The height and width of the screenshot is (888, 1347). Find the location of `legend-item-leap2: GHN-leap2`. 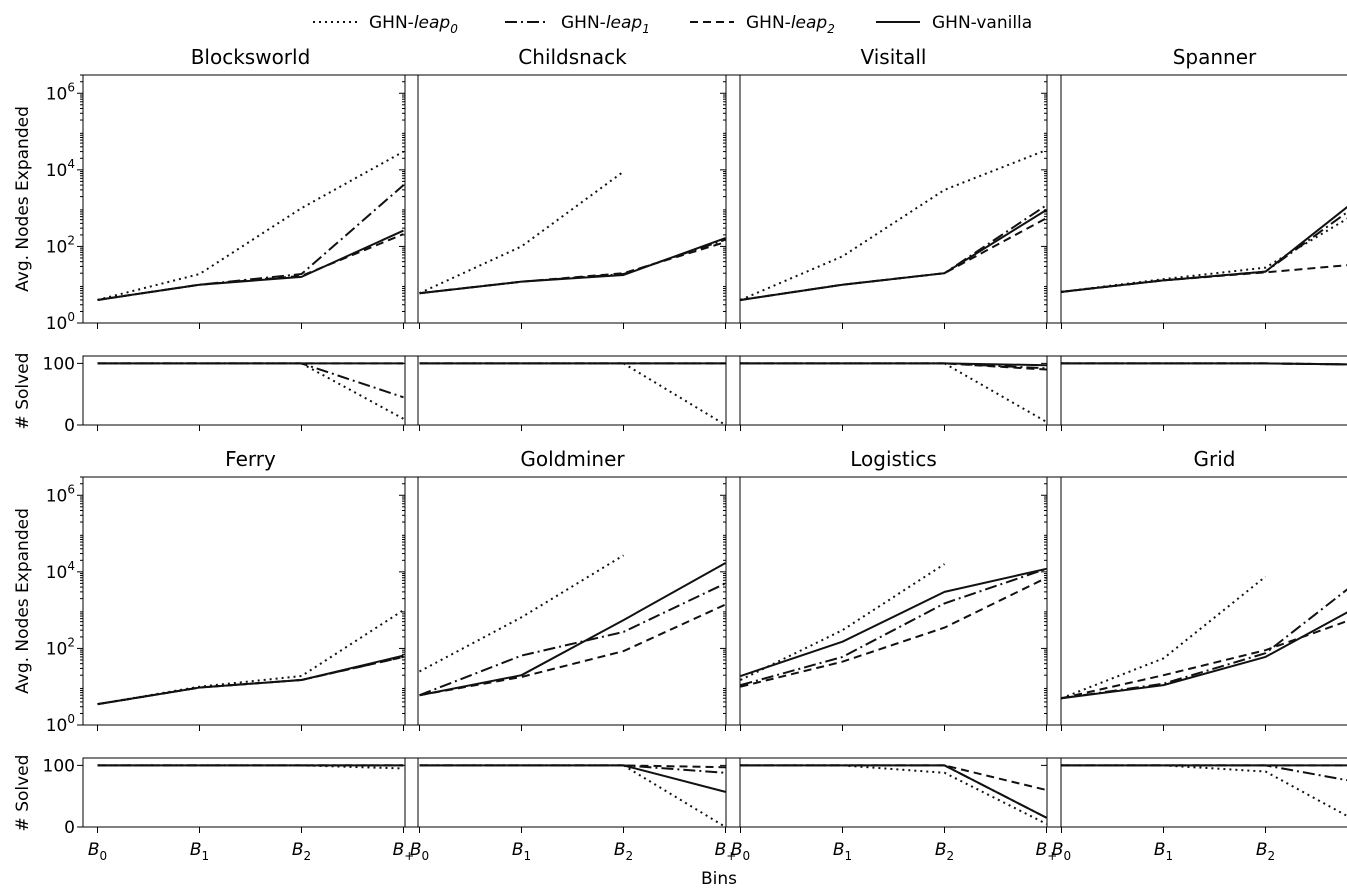

legend-item-leap2: GHN-leap2 is located at coordinates (762, 24).